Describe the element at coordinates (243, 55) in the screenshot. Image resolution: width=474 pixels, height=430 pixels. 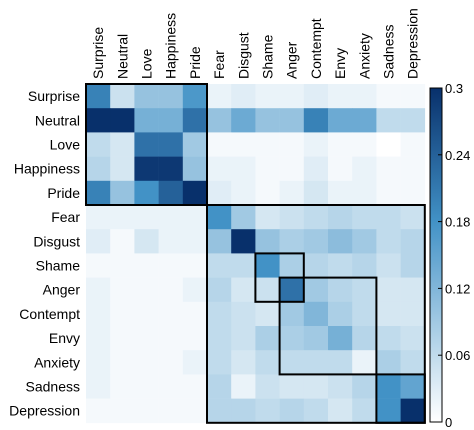
I see `column-label: Disgust` at that location.